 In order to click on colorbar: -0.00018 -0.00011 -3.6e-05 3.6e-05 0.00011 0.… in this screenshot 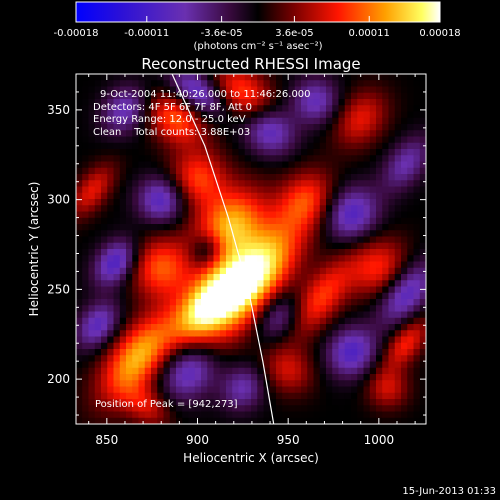, I will do `click(257, 26)`.